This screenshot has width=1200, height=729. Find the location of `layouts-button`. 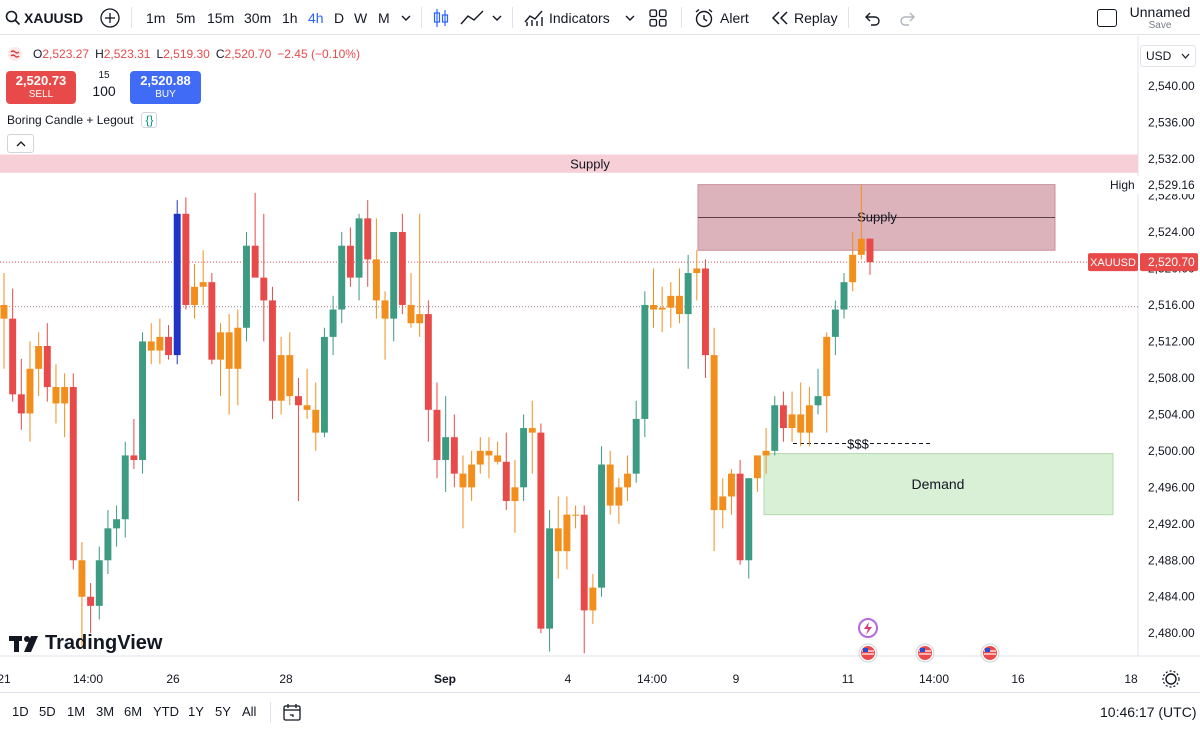

layouts-button is located at coordinates (658, 17).